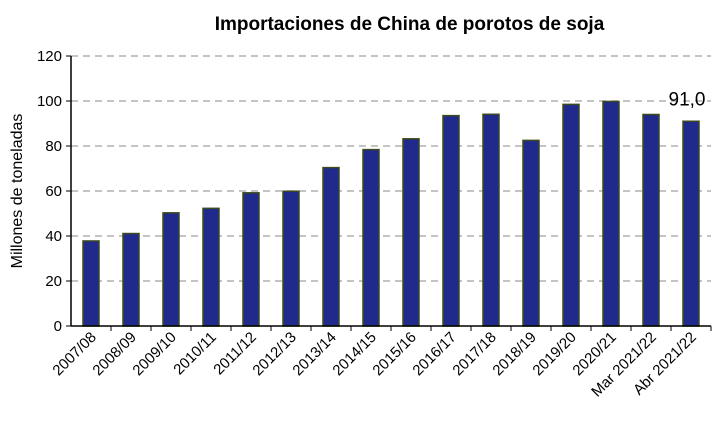  I want to click on y-tick-label: 40, so click(53, 236).